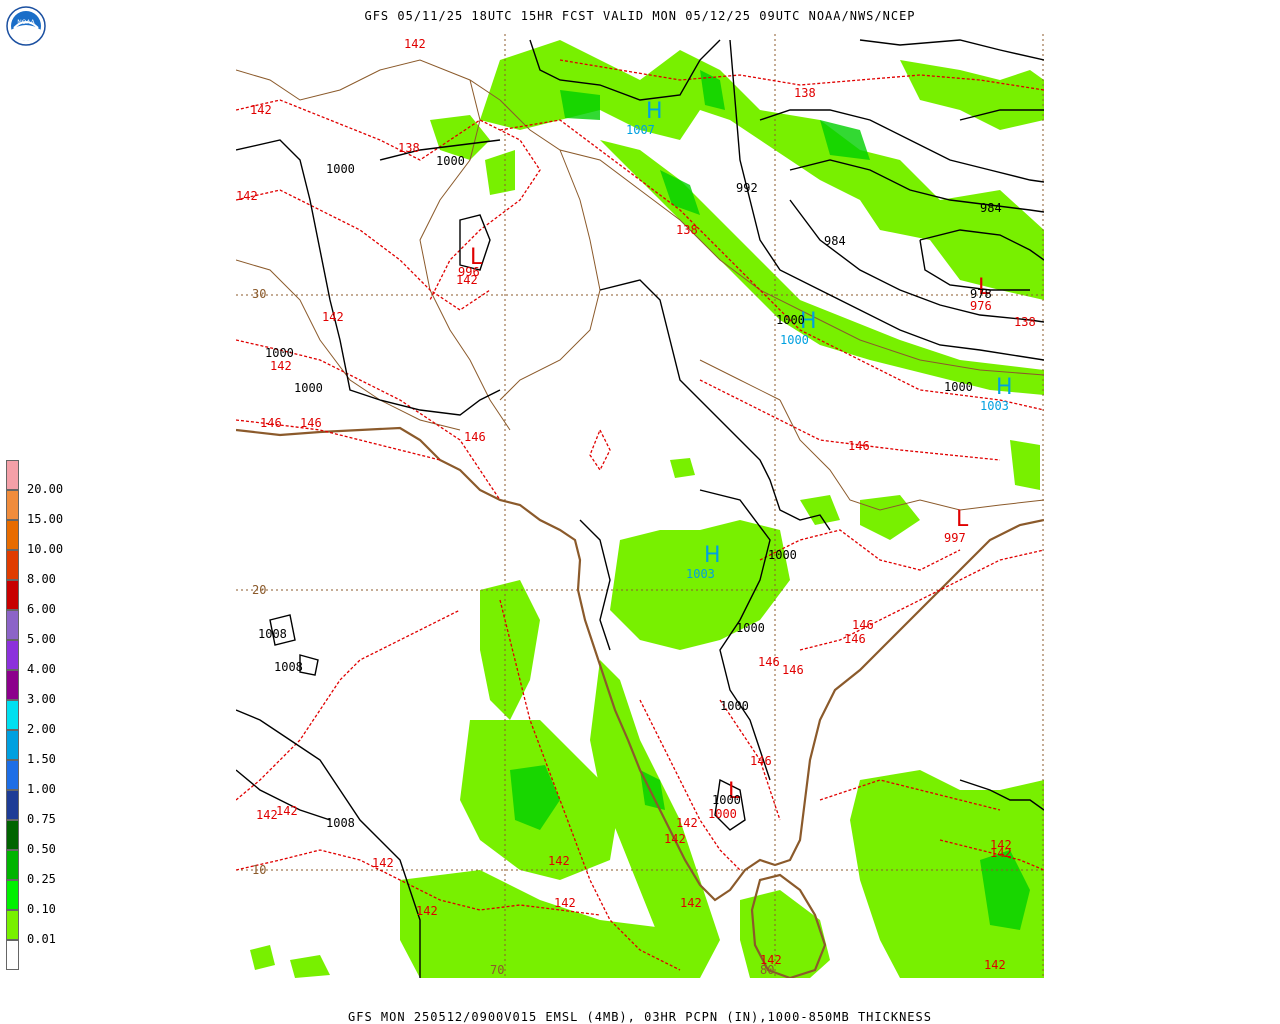  What do you see at coordinates (26, 22) in the screenshot?
I see `logo-text: NOAA` at bounding box center [26, 22].